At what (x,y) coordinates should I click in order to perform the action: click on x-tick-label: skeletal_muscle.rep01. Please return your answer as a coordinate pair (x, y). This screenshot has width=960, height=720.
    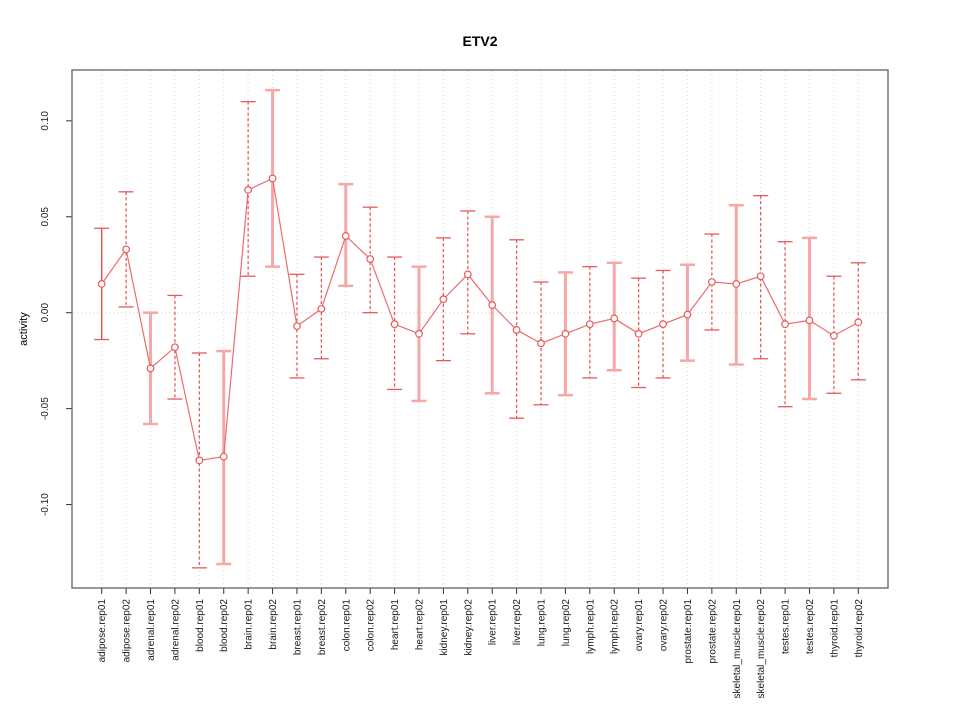
    Looking at the image, I should click on (737, 649).